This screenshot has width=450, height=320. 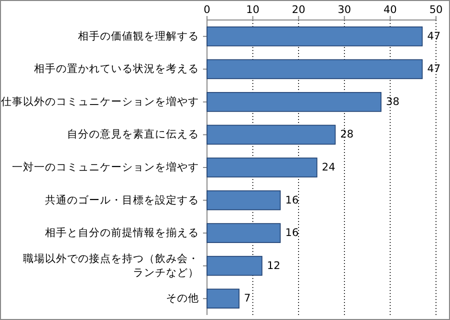 I want to click on y-tick-label: その他, so click(x=182, y=298).